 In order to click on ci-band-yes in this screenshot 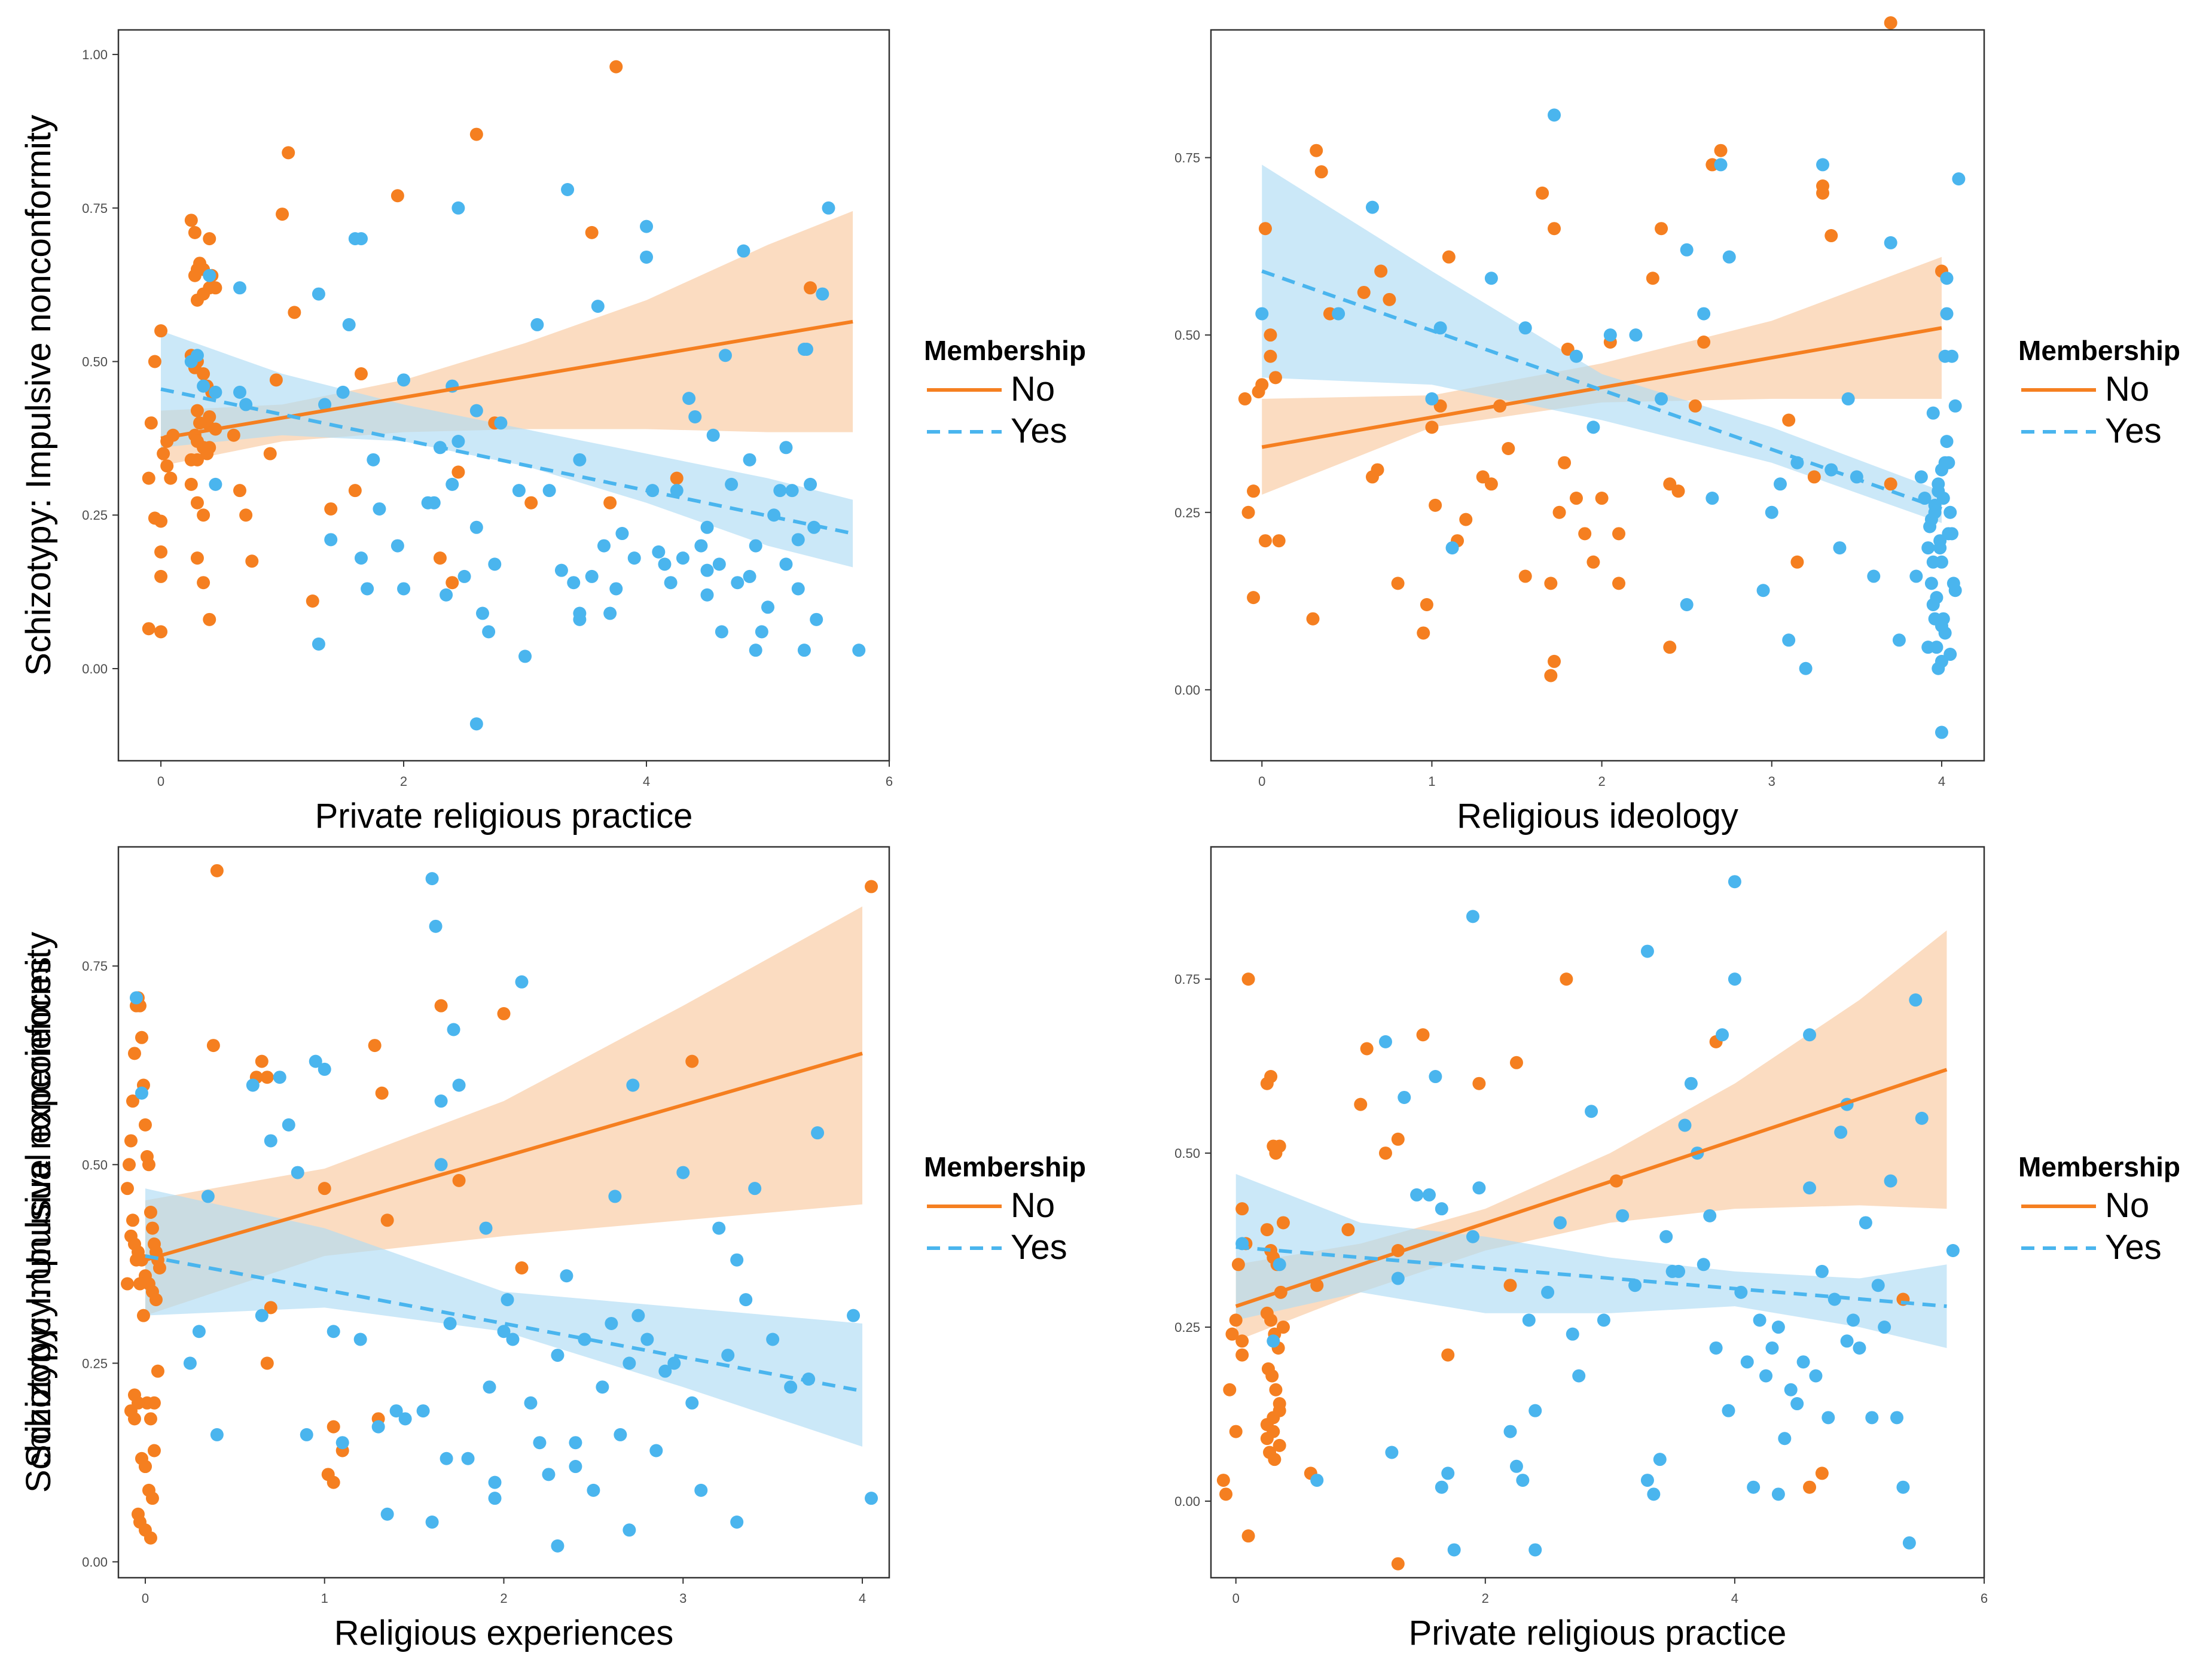, I will do `click(504, 1318)`.